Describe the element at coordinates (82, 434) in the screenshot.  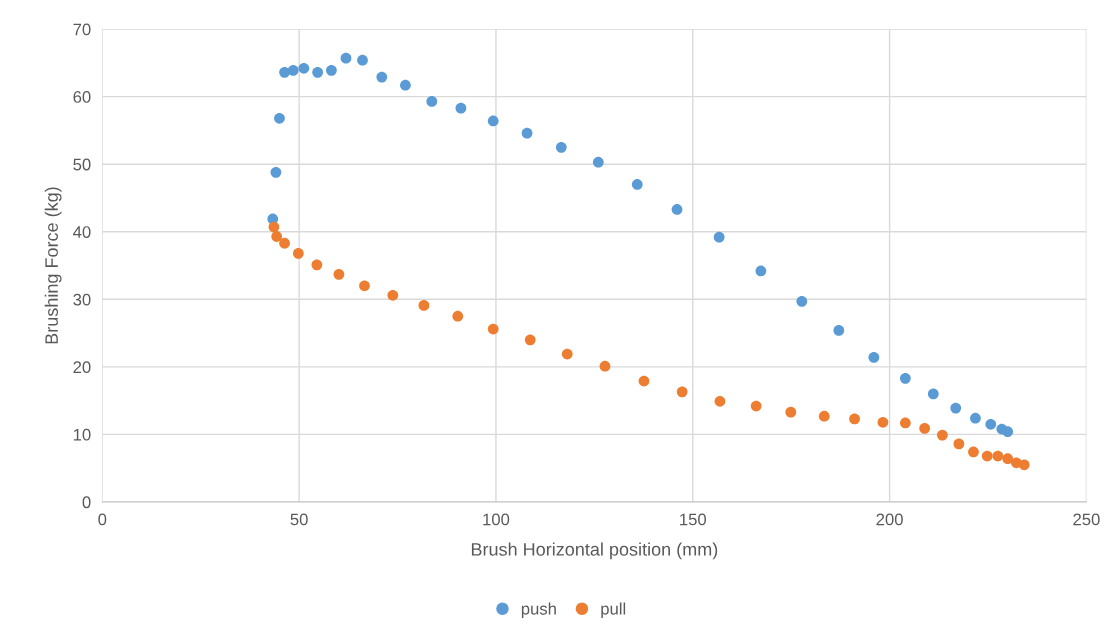
I see `y-tick-label: 10` at that location.